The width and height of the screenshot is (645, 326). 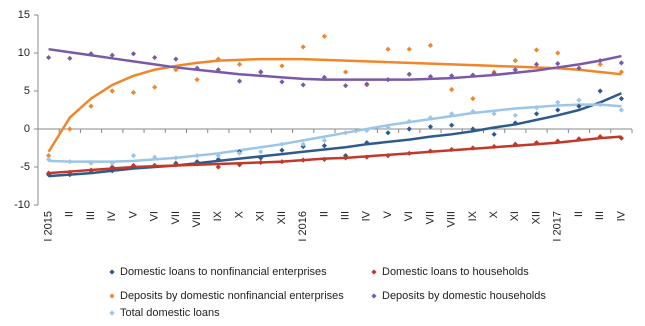 I want to click on x-tick-label: VI, so click(x=155, y=216).